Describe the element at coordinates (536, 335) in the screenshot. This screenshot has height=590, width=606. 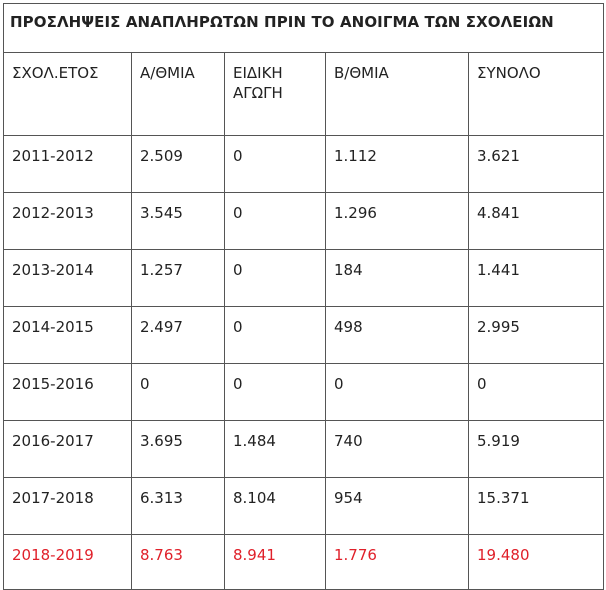
I see `cell-total: 2.995` at that location.